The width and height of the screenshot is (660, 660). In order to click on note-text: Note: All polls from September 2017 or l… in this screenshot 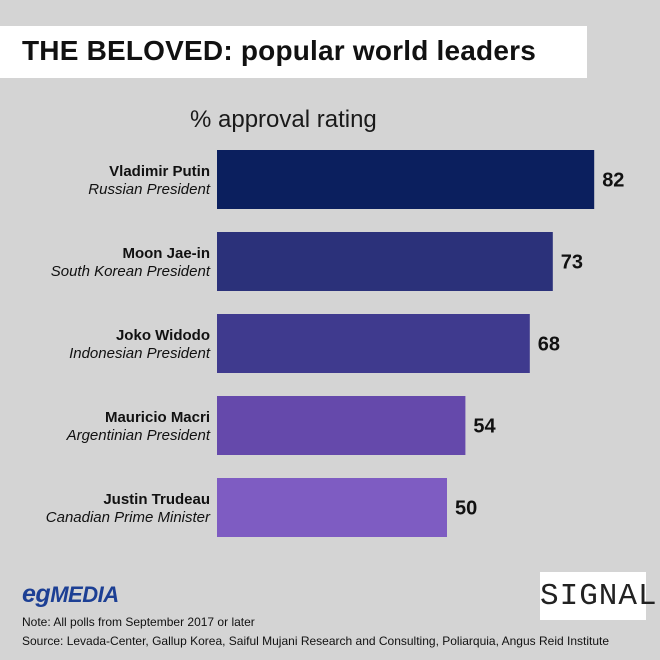, I will do `click(138, 622)`.